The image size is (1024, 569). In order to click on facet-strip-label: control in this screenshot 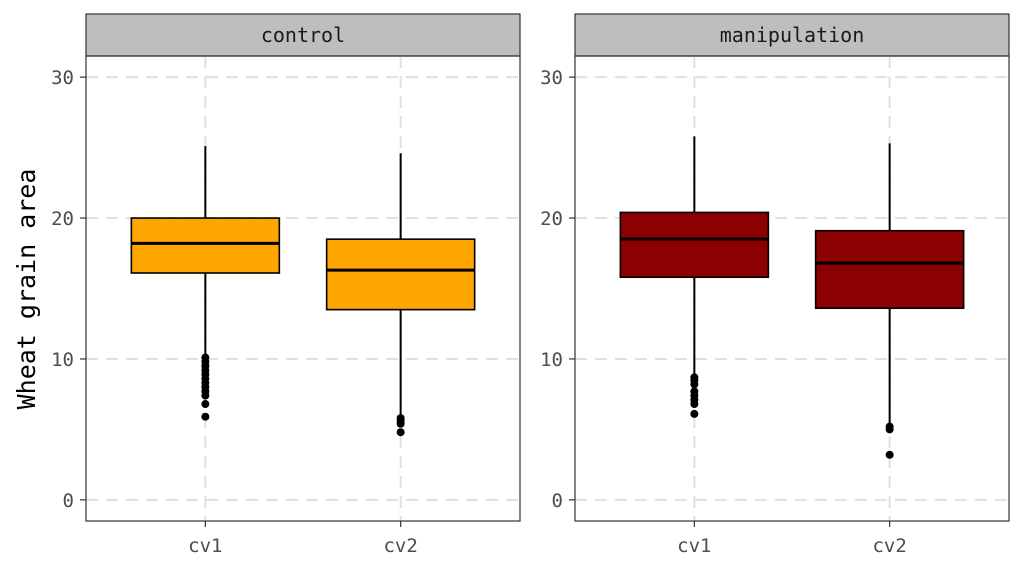, I will do `click(303, 35)`.